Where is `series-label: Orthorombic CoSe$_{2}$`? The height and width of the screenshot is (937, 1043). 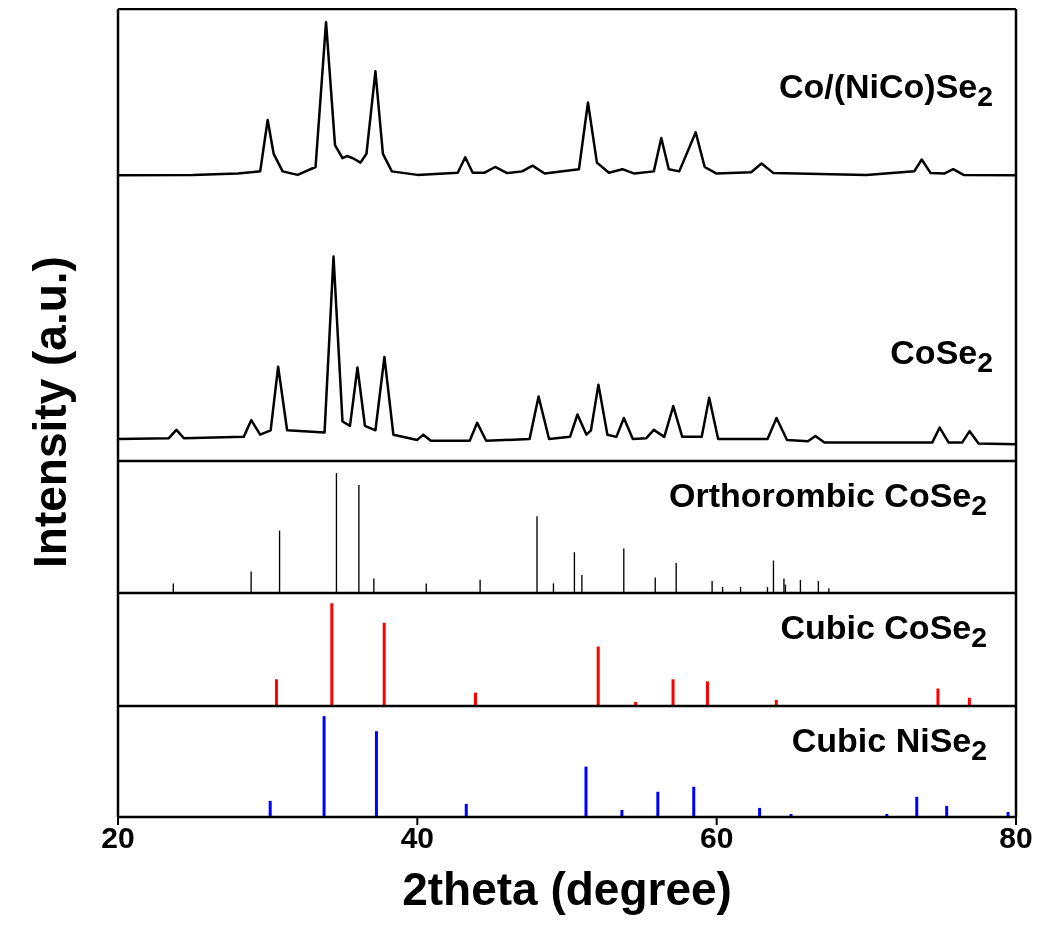
series-label: Orthorombic CoSe$_{2}$ is located at coordinates (827, 498).